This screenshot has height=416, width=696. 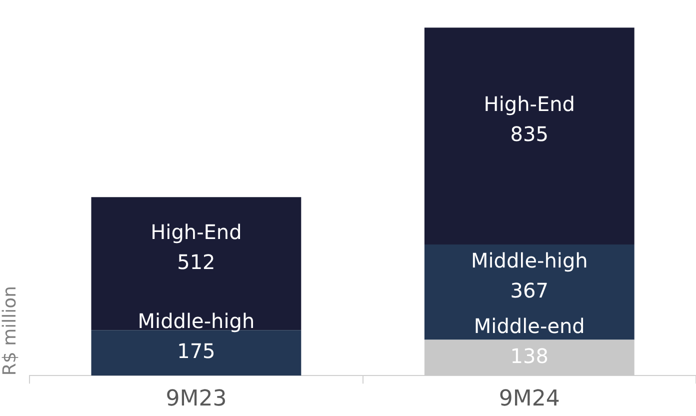 What do you see at coordinates (529, 260) in the screenshot?
I see `text: Middle-high` at bounding box center [529, 260].